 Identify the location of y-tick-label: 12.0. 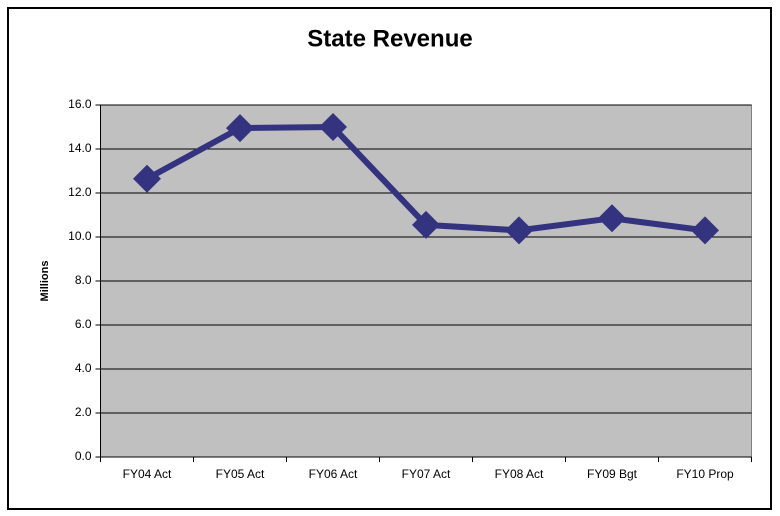
(80, 192).